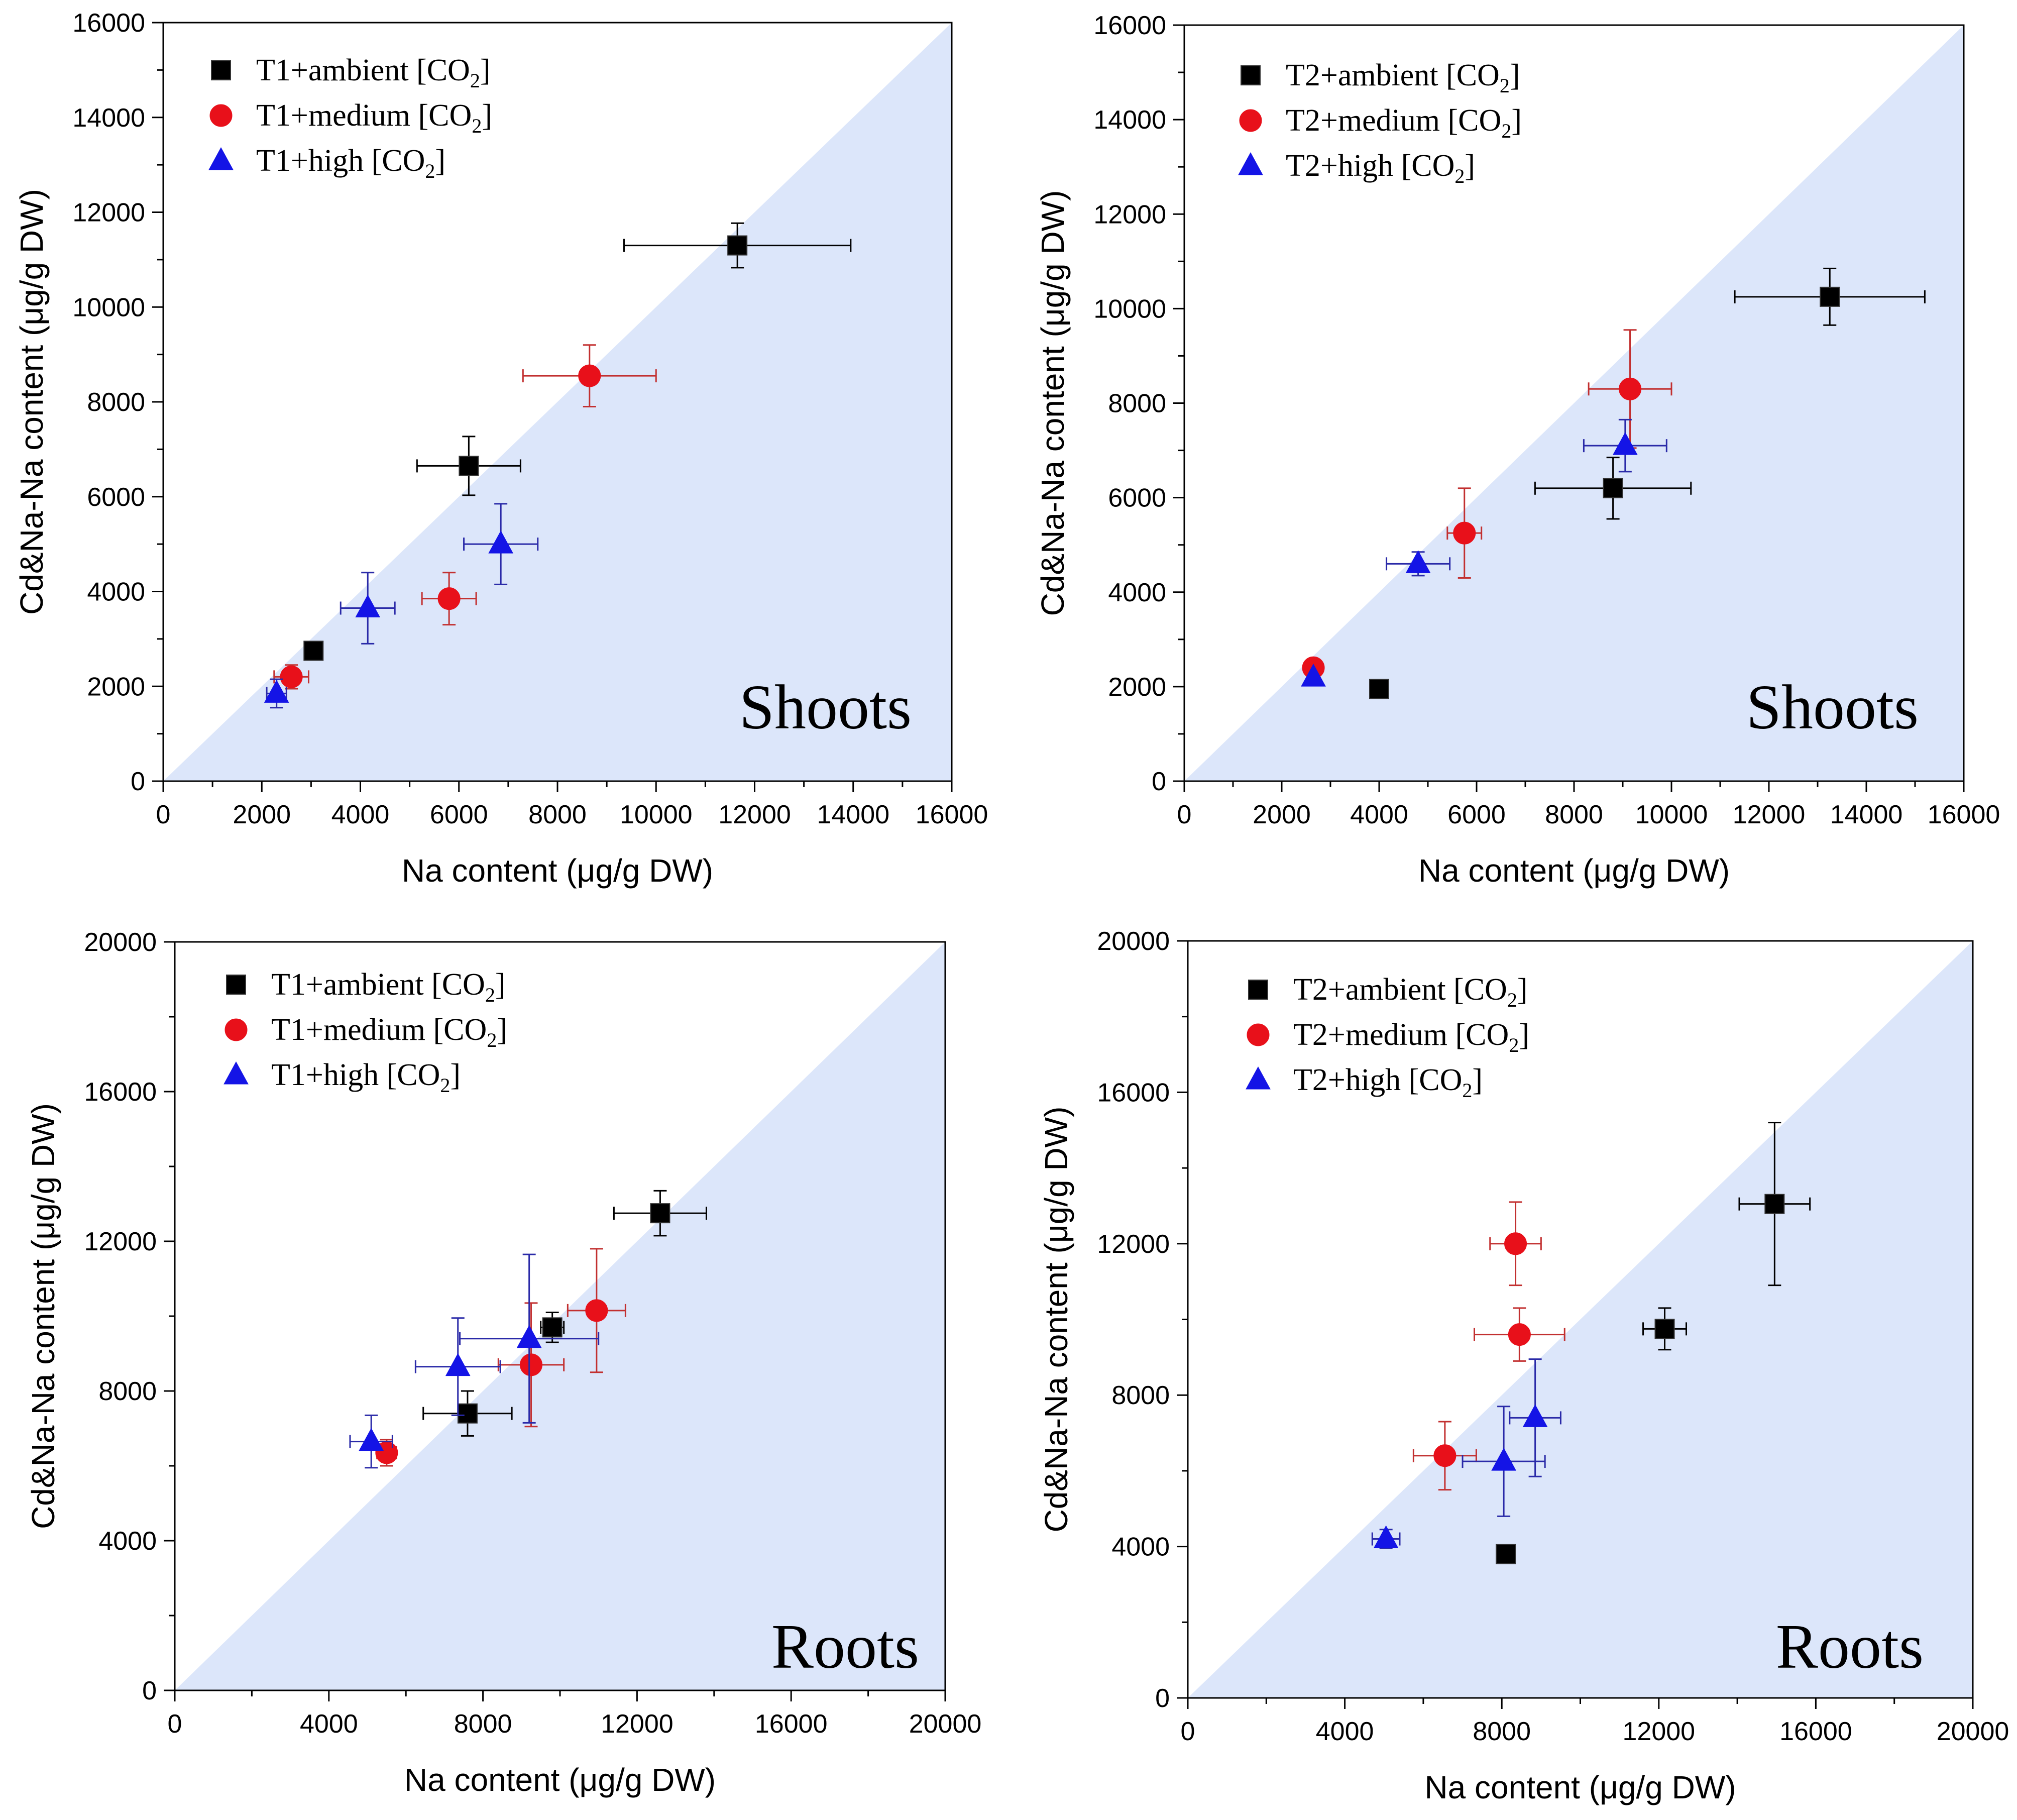  I want to click on y-tick-label: 10000, so click(1129, 309).